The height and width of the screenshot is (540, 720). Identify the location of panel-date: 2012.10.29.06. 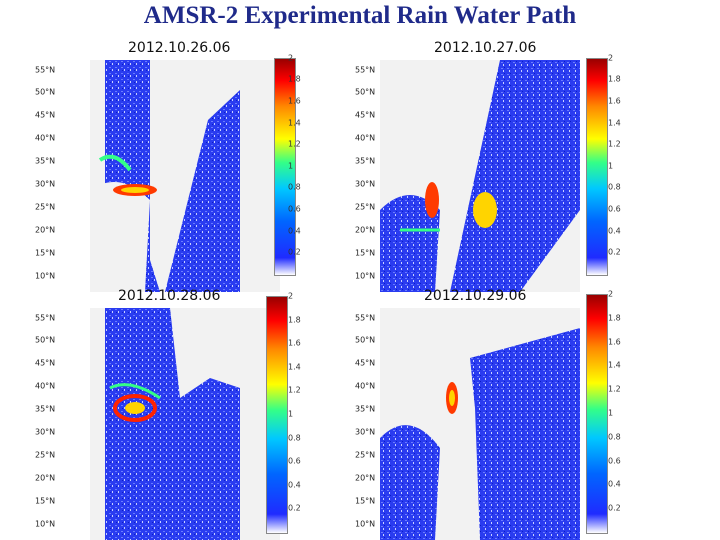
(475, 296).